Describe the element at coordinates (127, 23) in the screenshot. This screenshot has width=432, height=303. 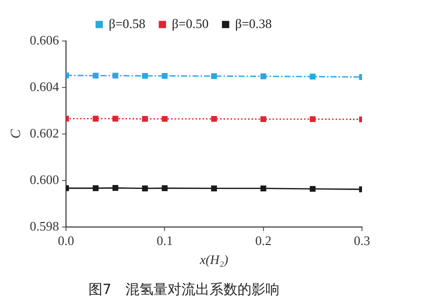
I see `legend-label: β=0.58` at that location.